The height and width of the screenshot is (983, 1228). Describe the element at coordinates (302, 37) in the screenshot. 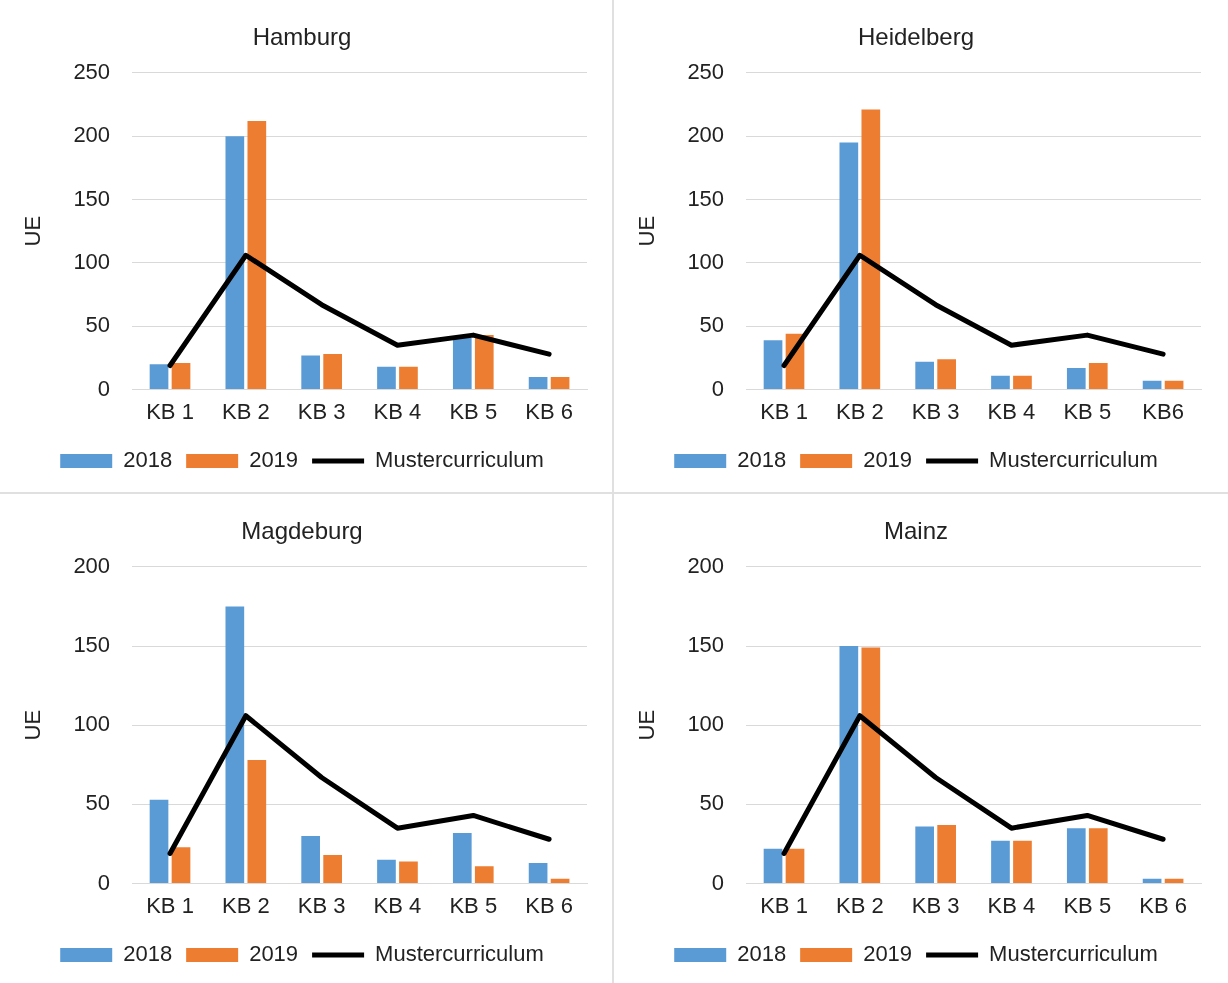

I see `chart-title: Hamburg` at that location.